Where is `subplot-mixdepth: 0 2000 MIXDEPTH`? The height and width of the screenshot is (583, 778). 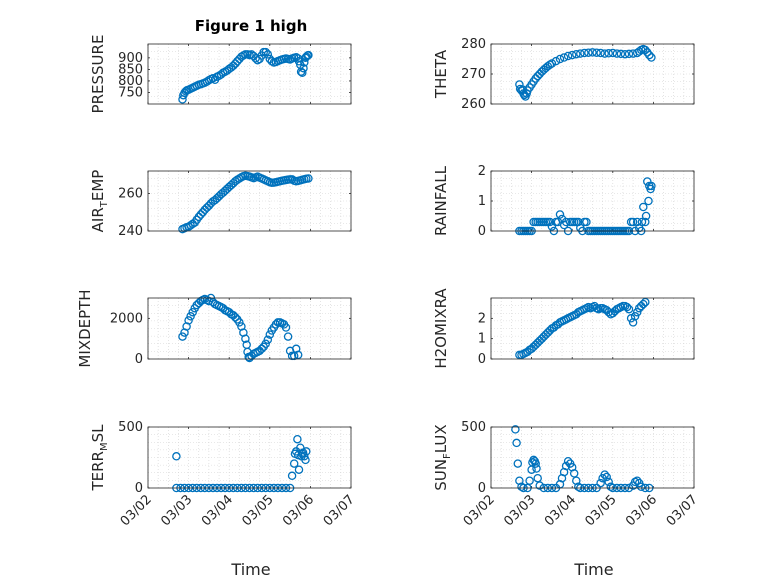 subplot-mixdepth: 0 2000 MIXDEPTH is located at coordinates (214, 328).